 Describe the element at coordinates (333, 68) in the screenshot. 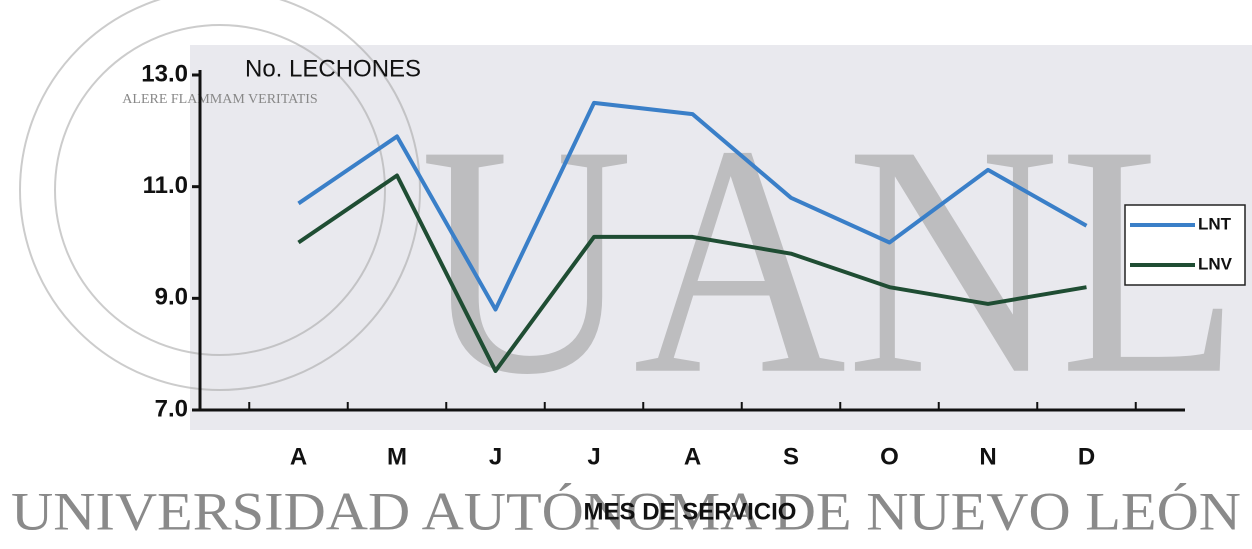

I see `y-axis-label: No. LECHONES` at that location.